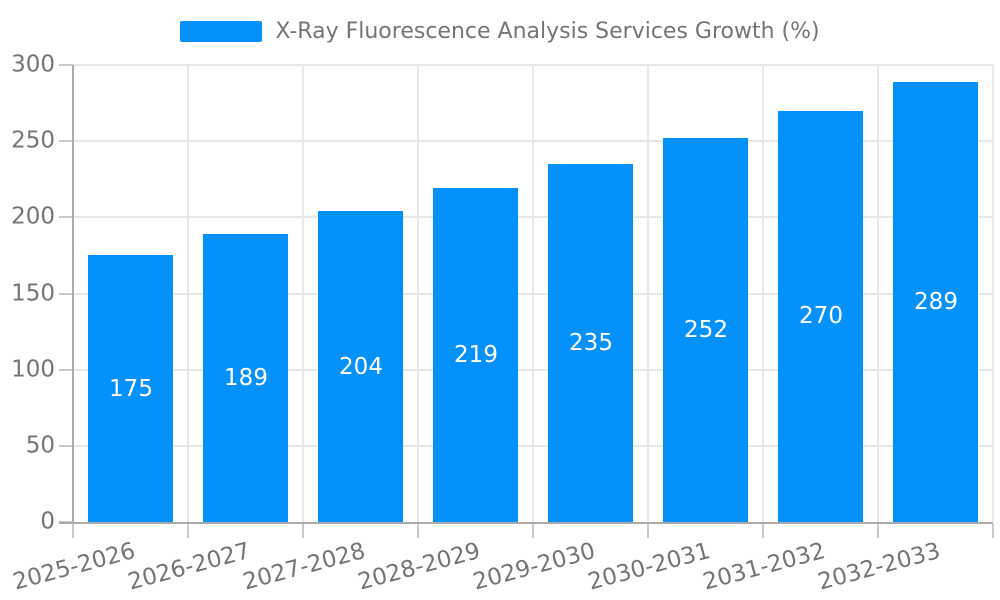  I want to click on bar-value-label: 252, so click(706, 330).